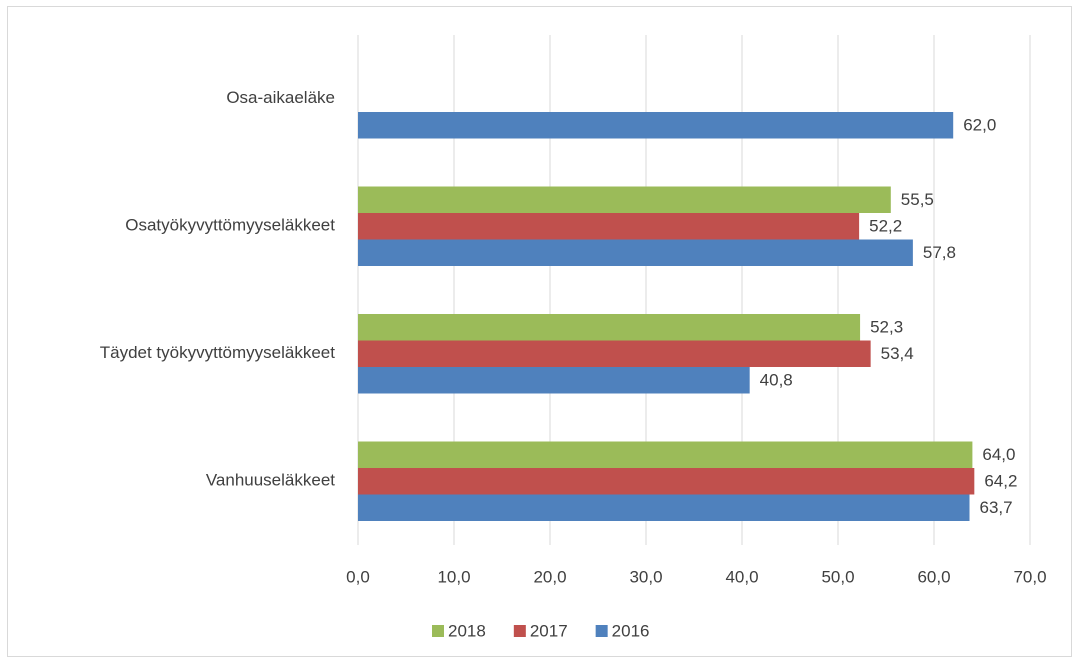 Image resolution: width=1080 pixels, height=664 pixels. I want to click on y-tick-label: Osatyökyvyttömyyseläkkeet, so click(230, 225).